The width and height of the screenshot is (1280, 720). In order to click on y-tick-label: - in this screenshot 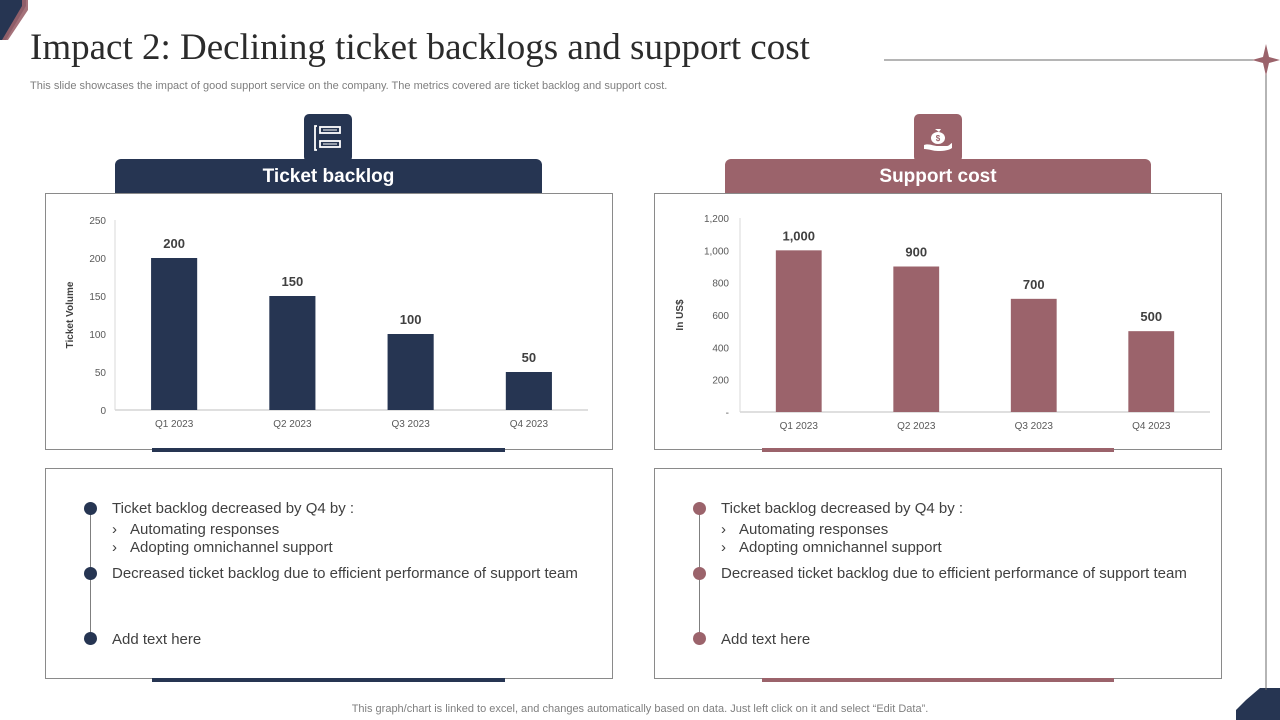, I will do `click(727, 413)`.